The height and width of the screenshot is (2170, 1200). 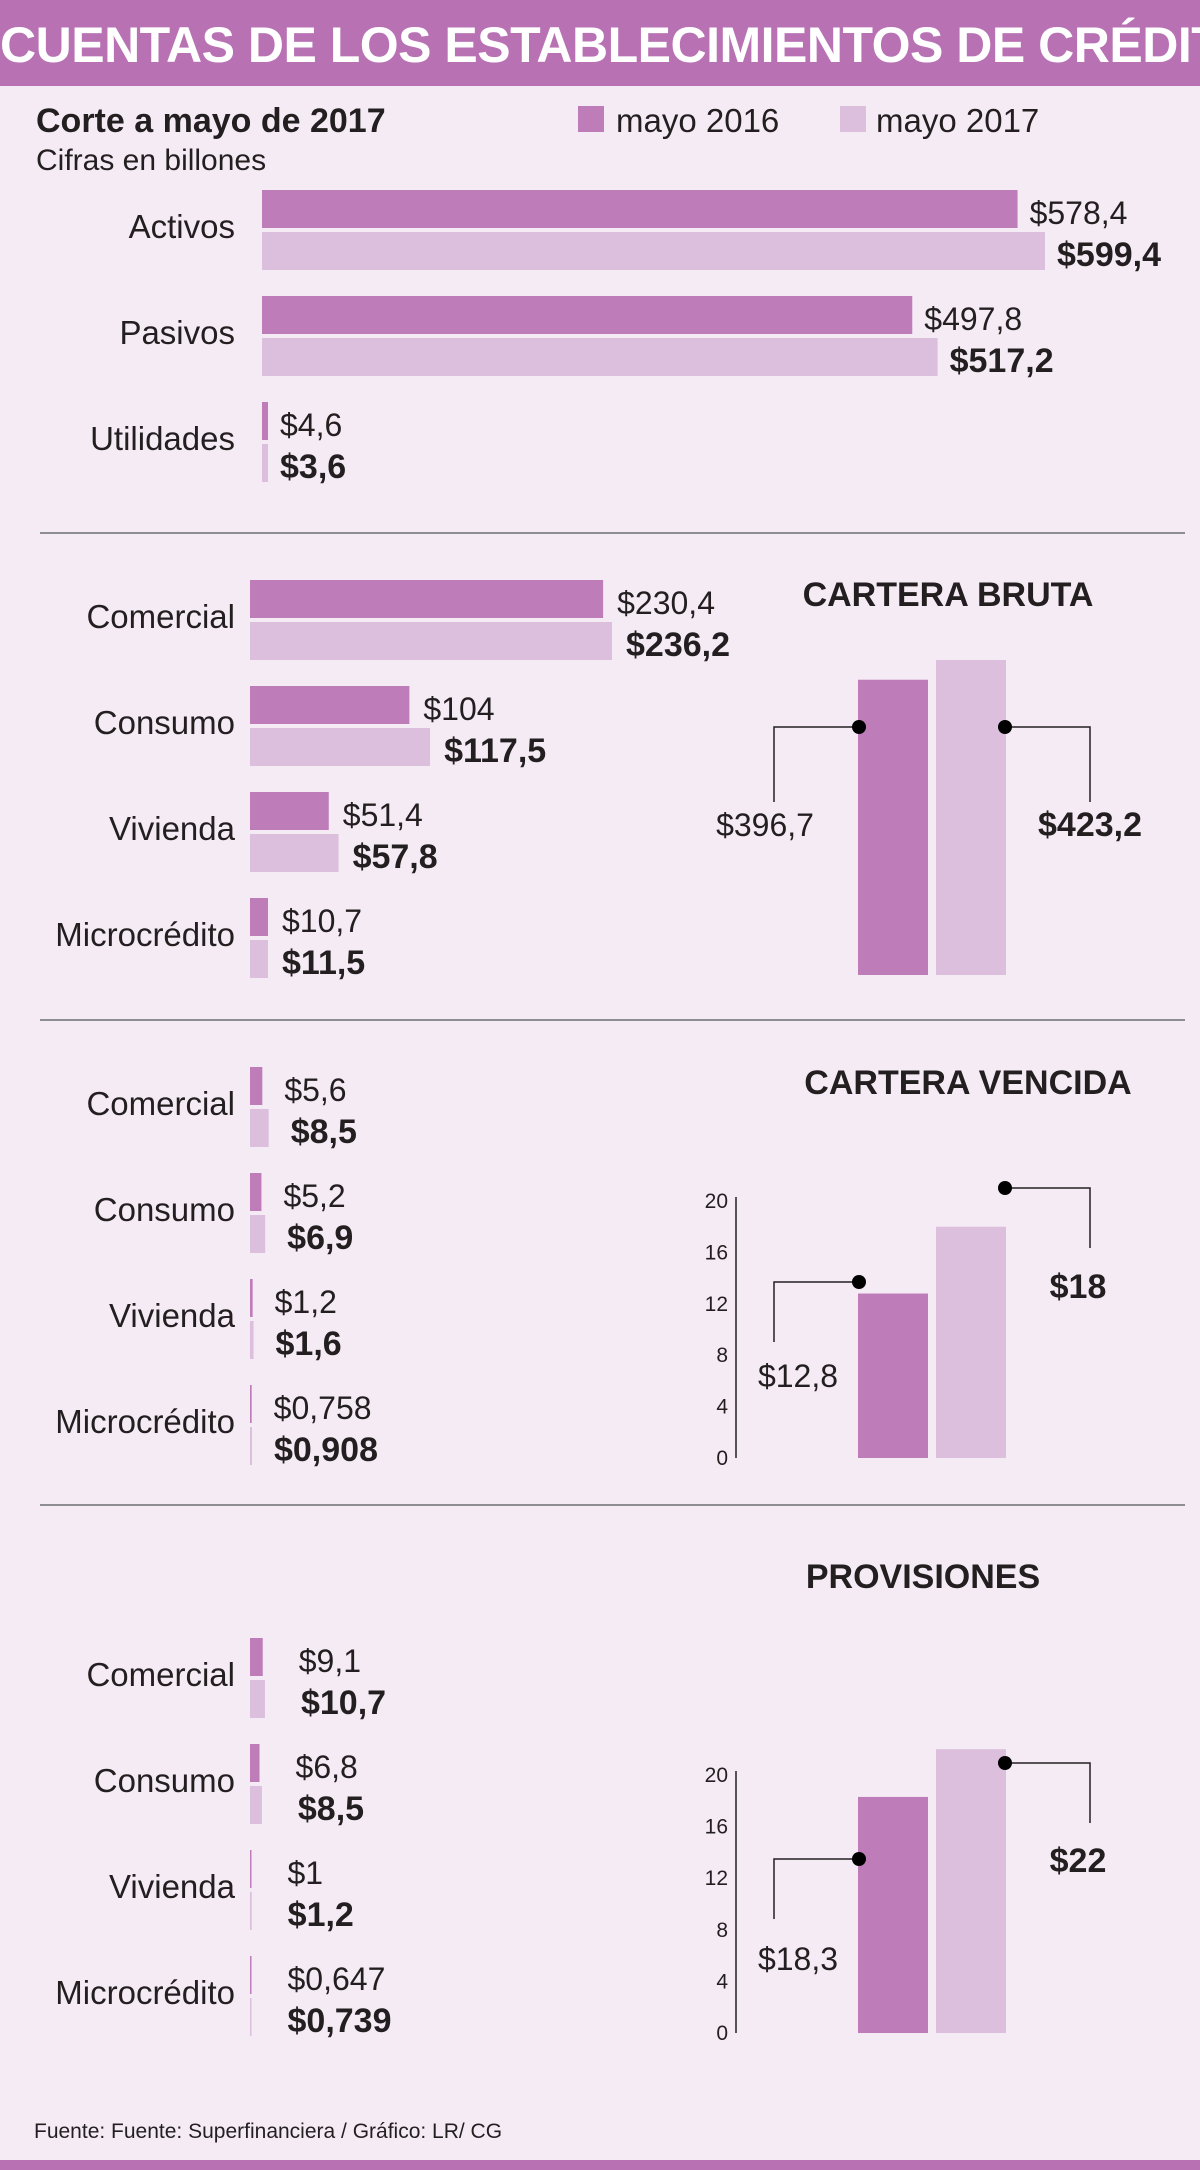 I want to click on value-label-cartera-bruta-2016: $396,7, so click(x=765, y=825).